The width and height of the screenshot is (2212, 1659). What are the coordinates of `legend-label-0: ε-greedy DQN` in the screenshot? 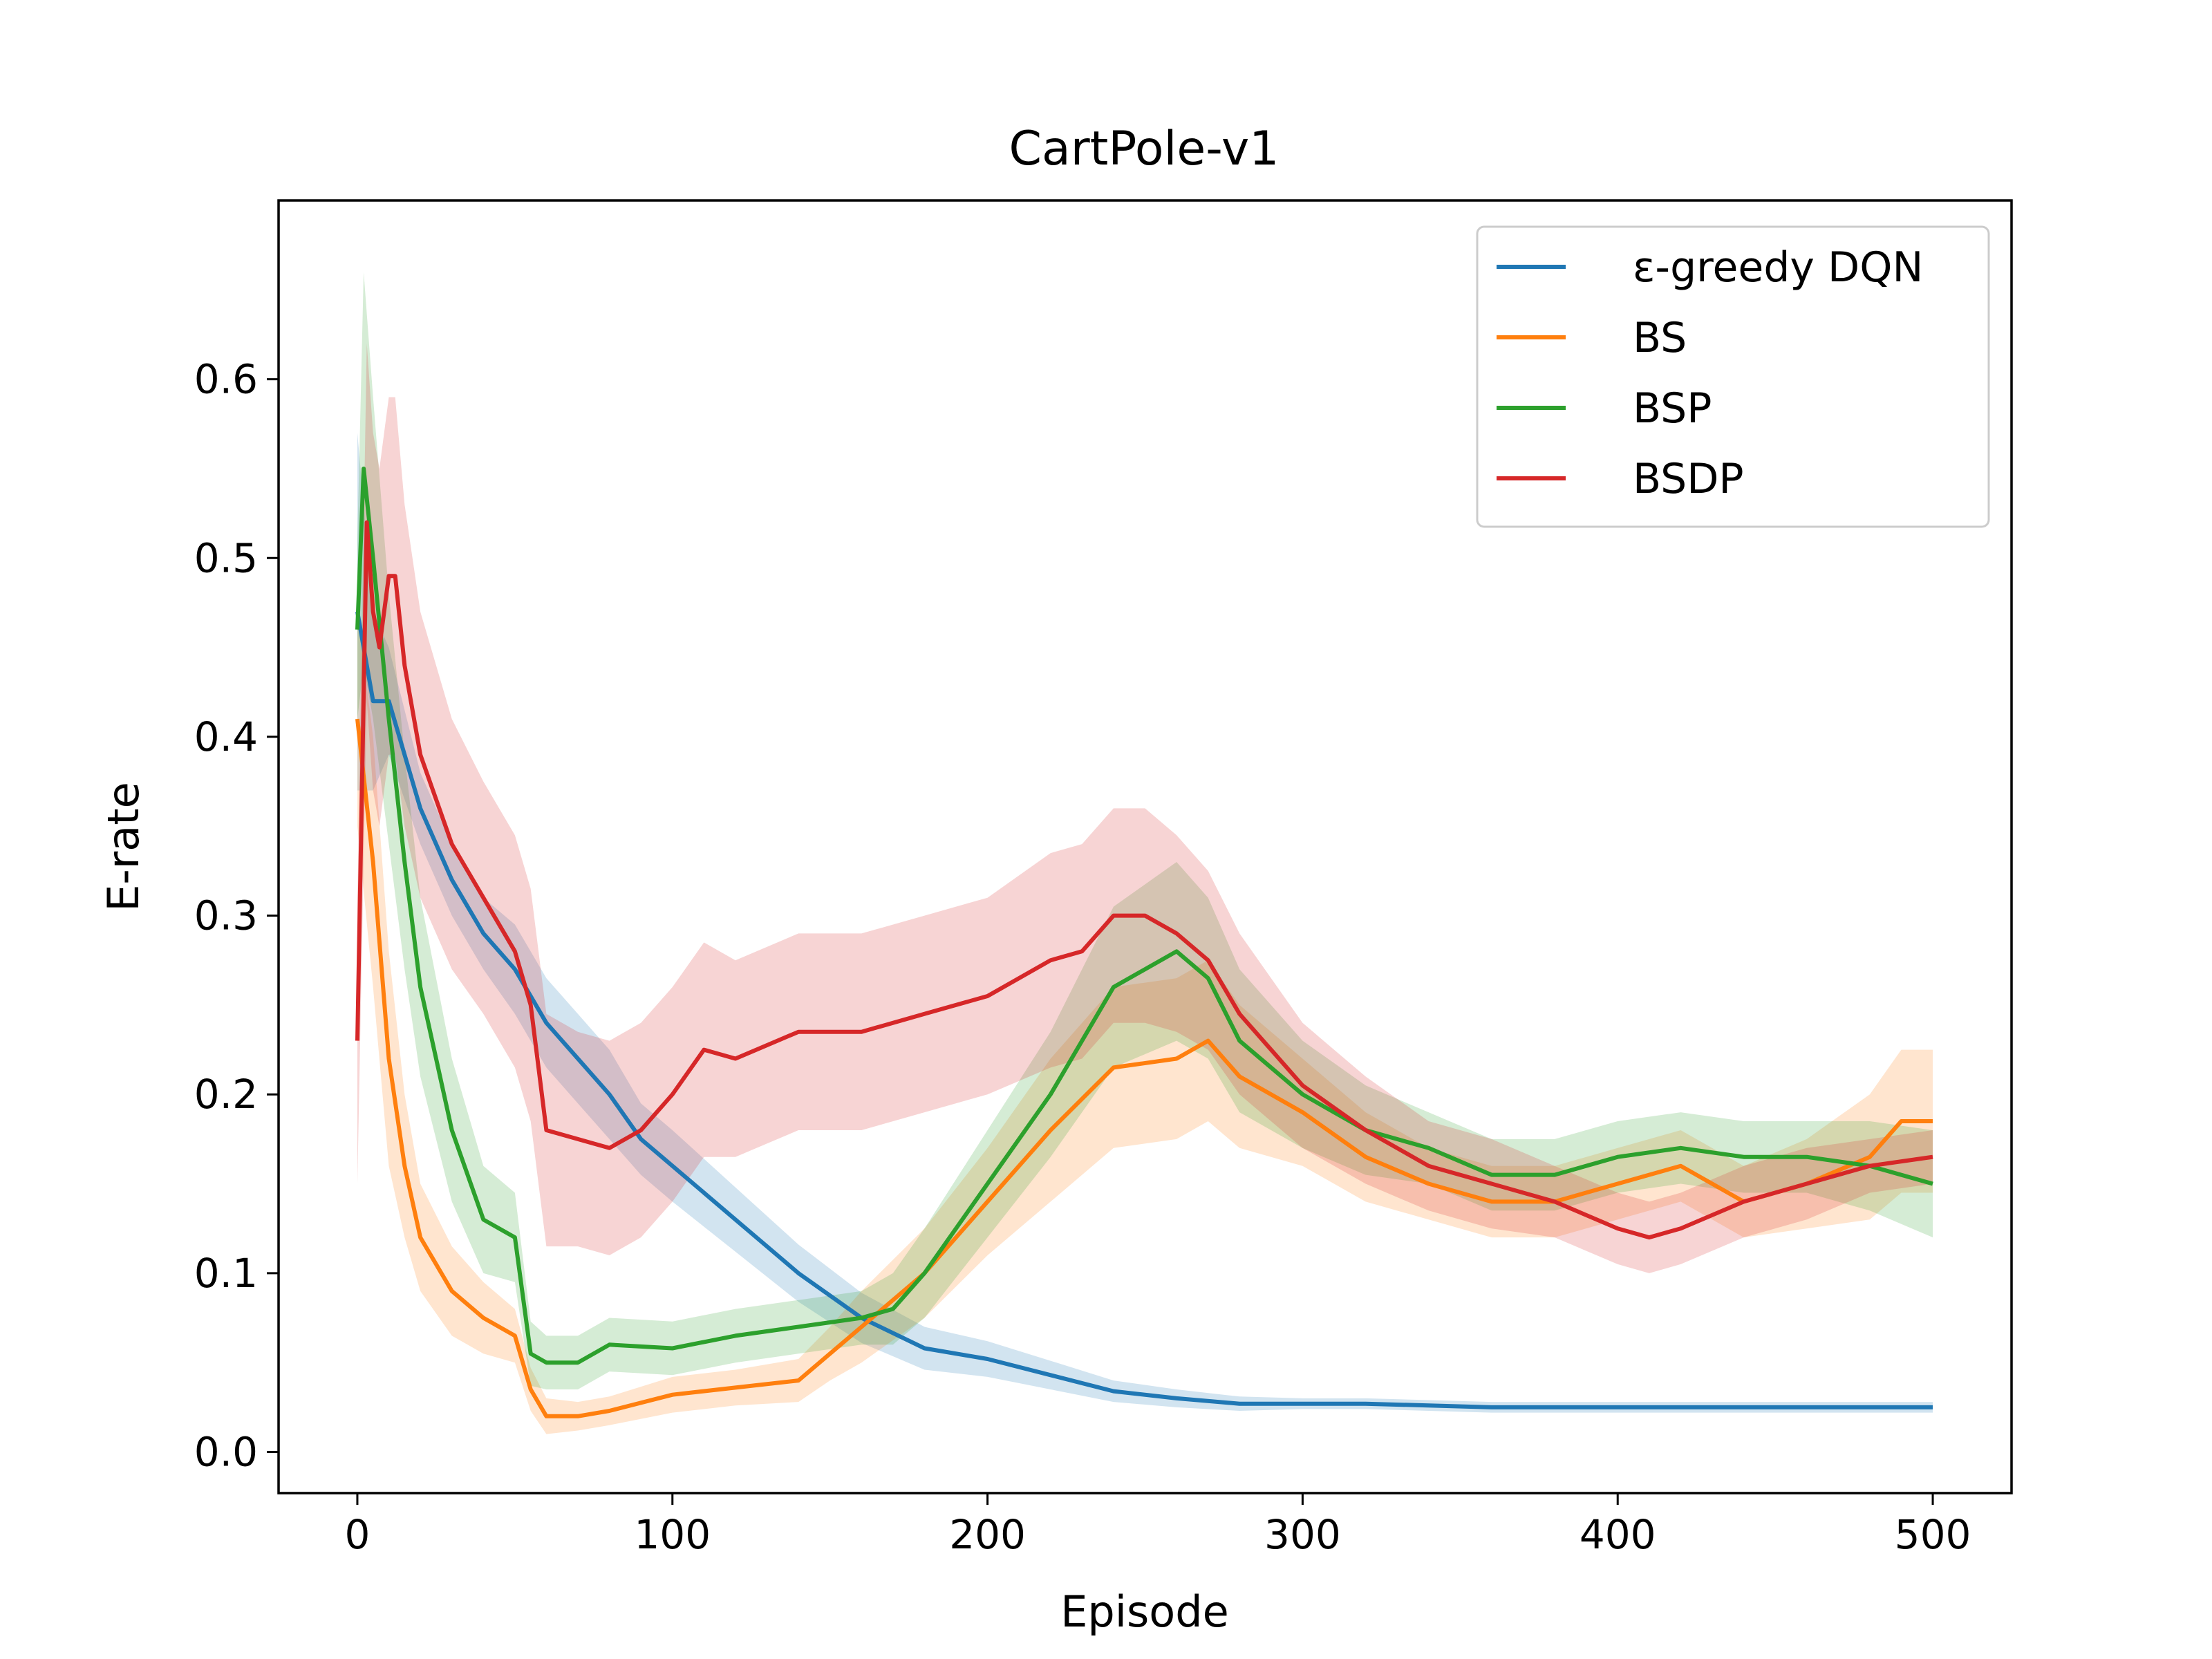 It's located at (1778, 267).